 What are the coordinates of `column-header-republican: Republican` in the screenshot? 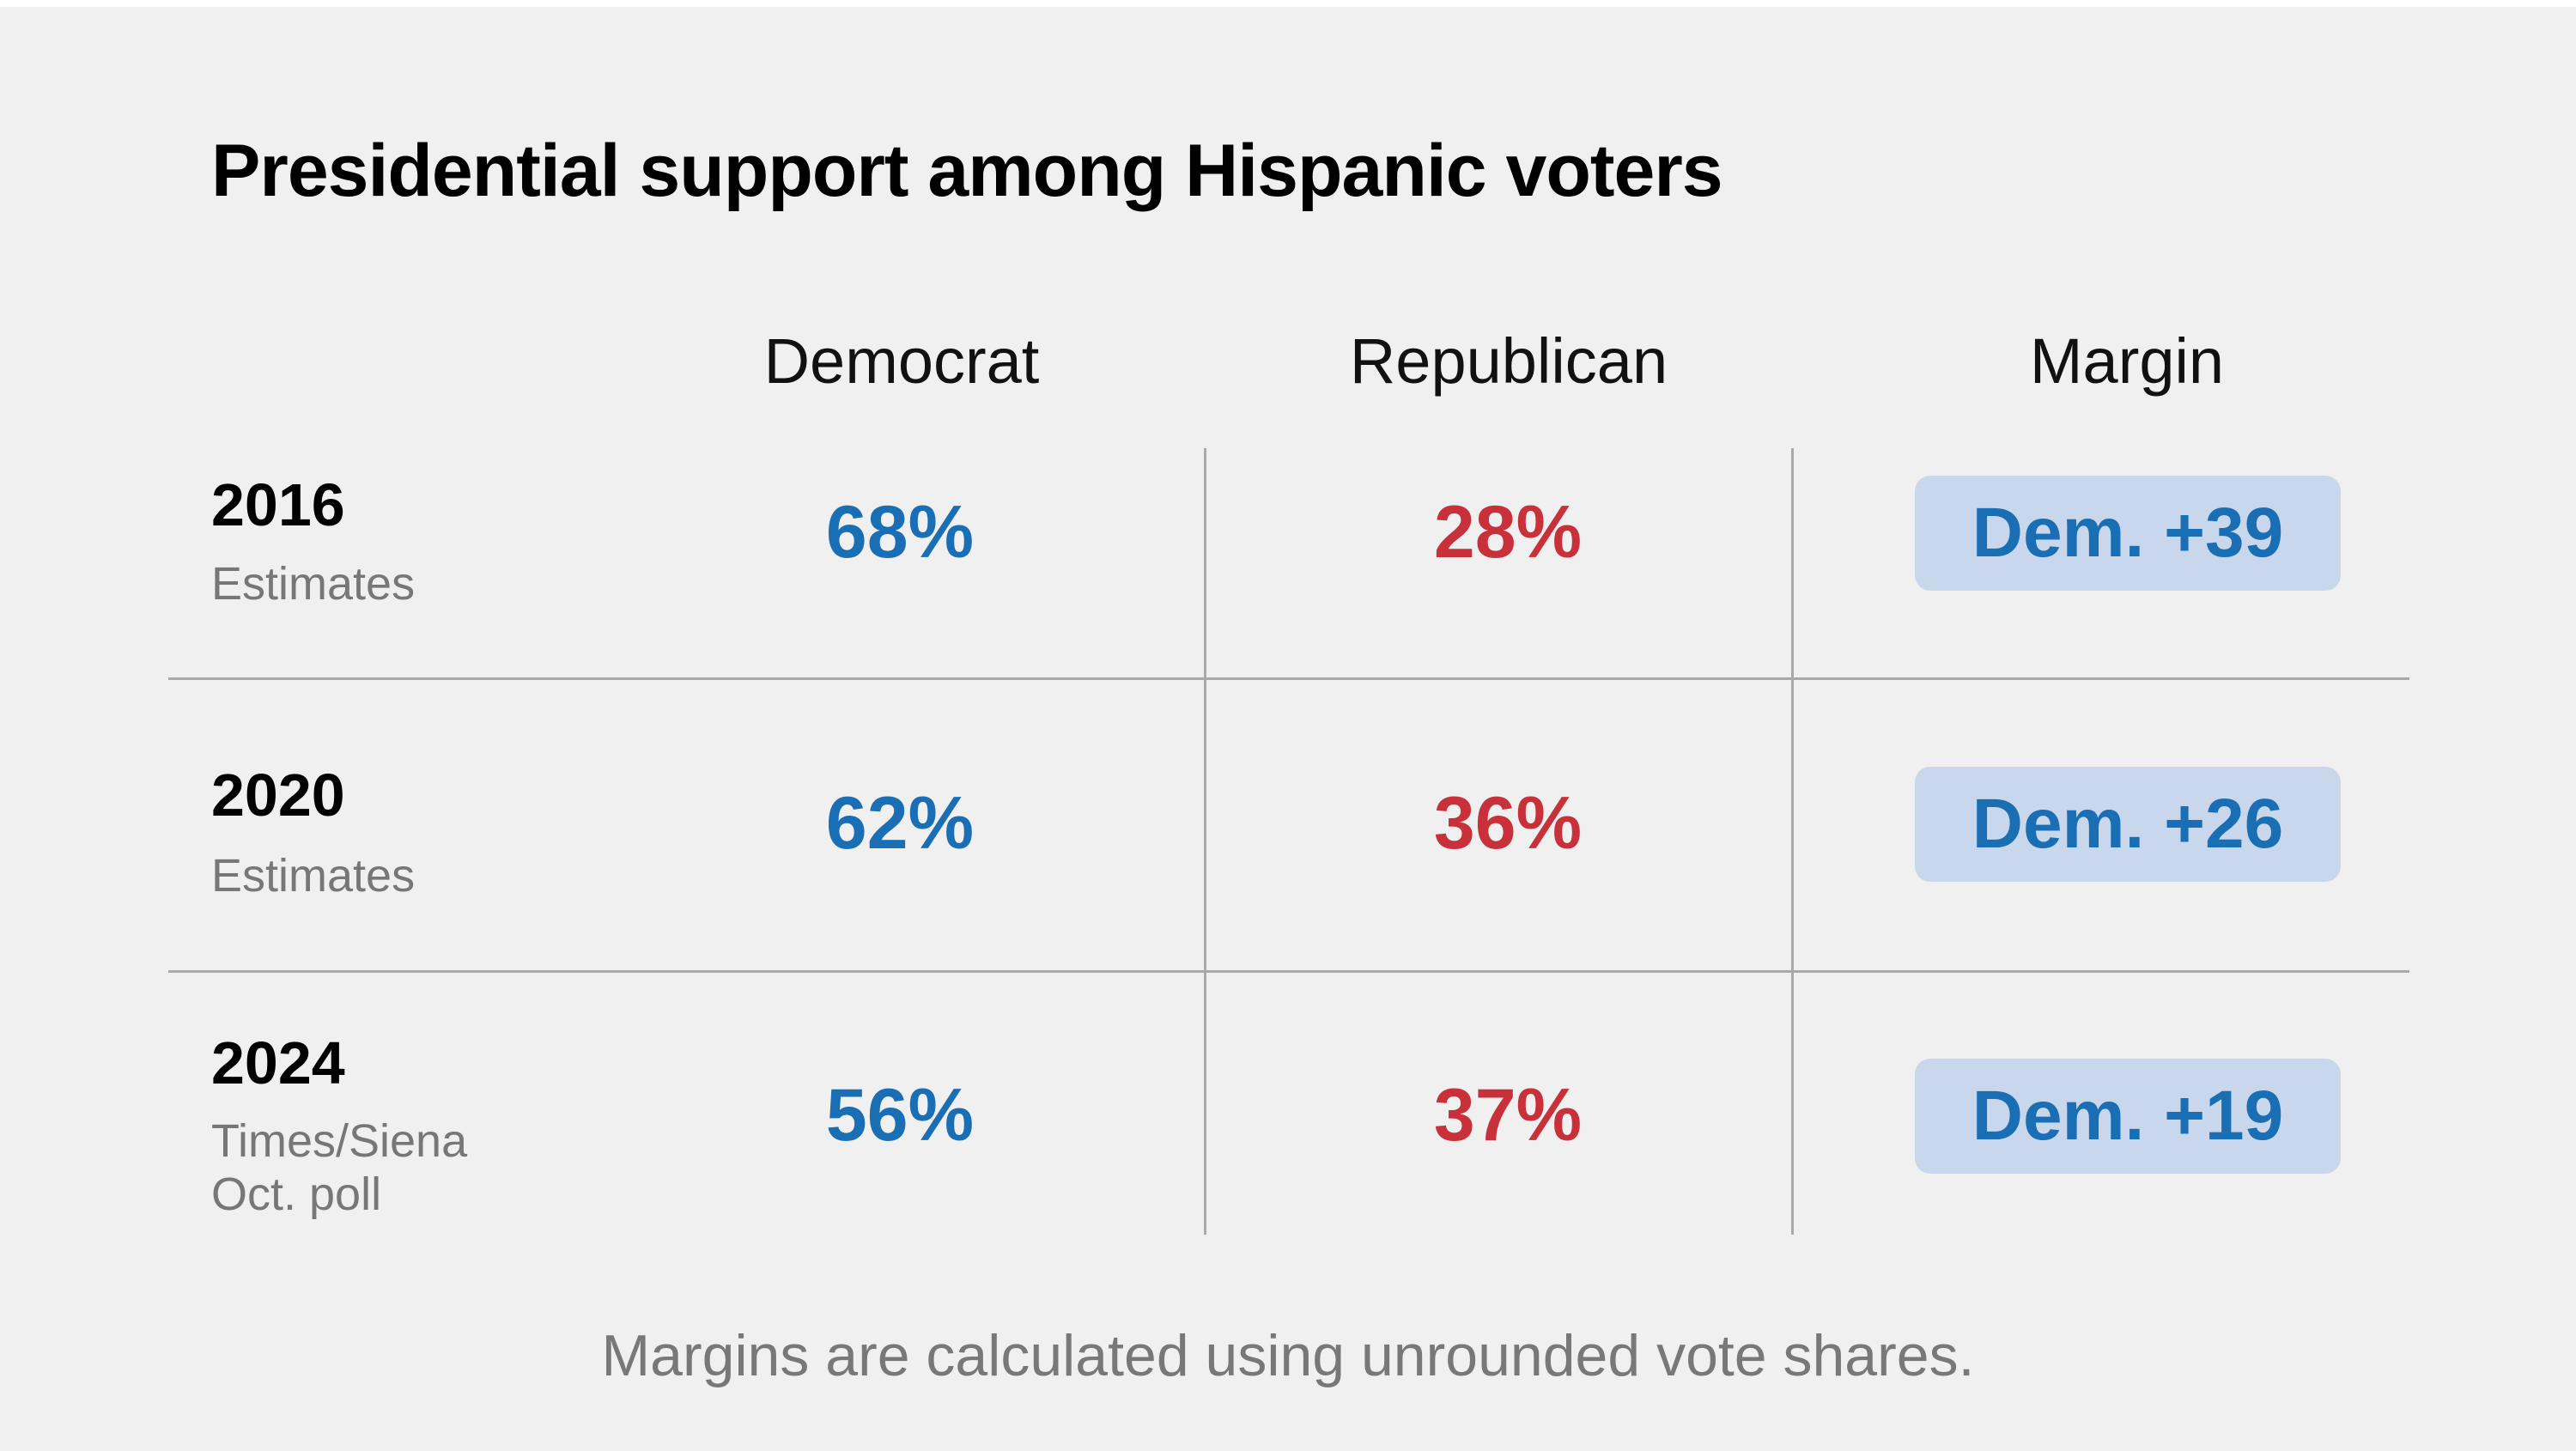 It's located at (1508, 361).